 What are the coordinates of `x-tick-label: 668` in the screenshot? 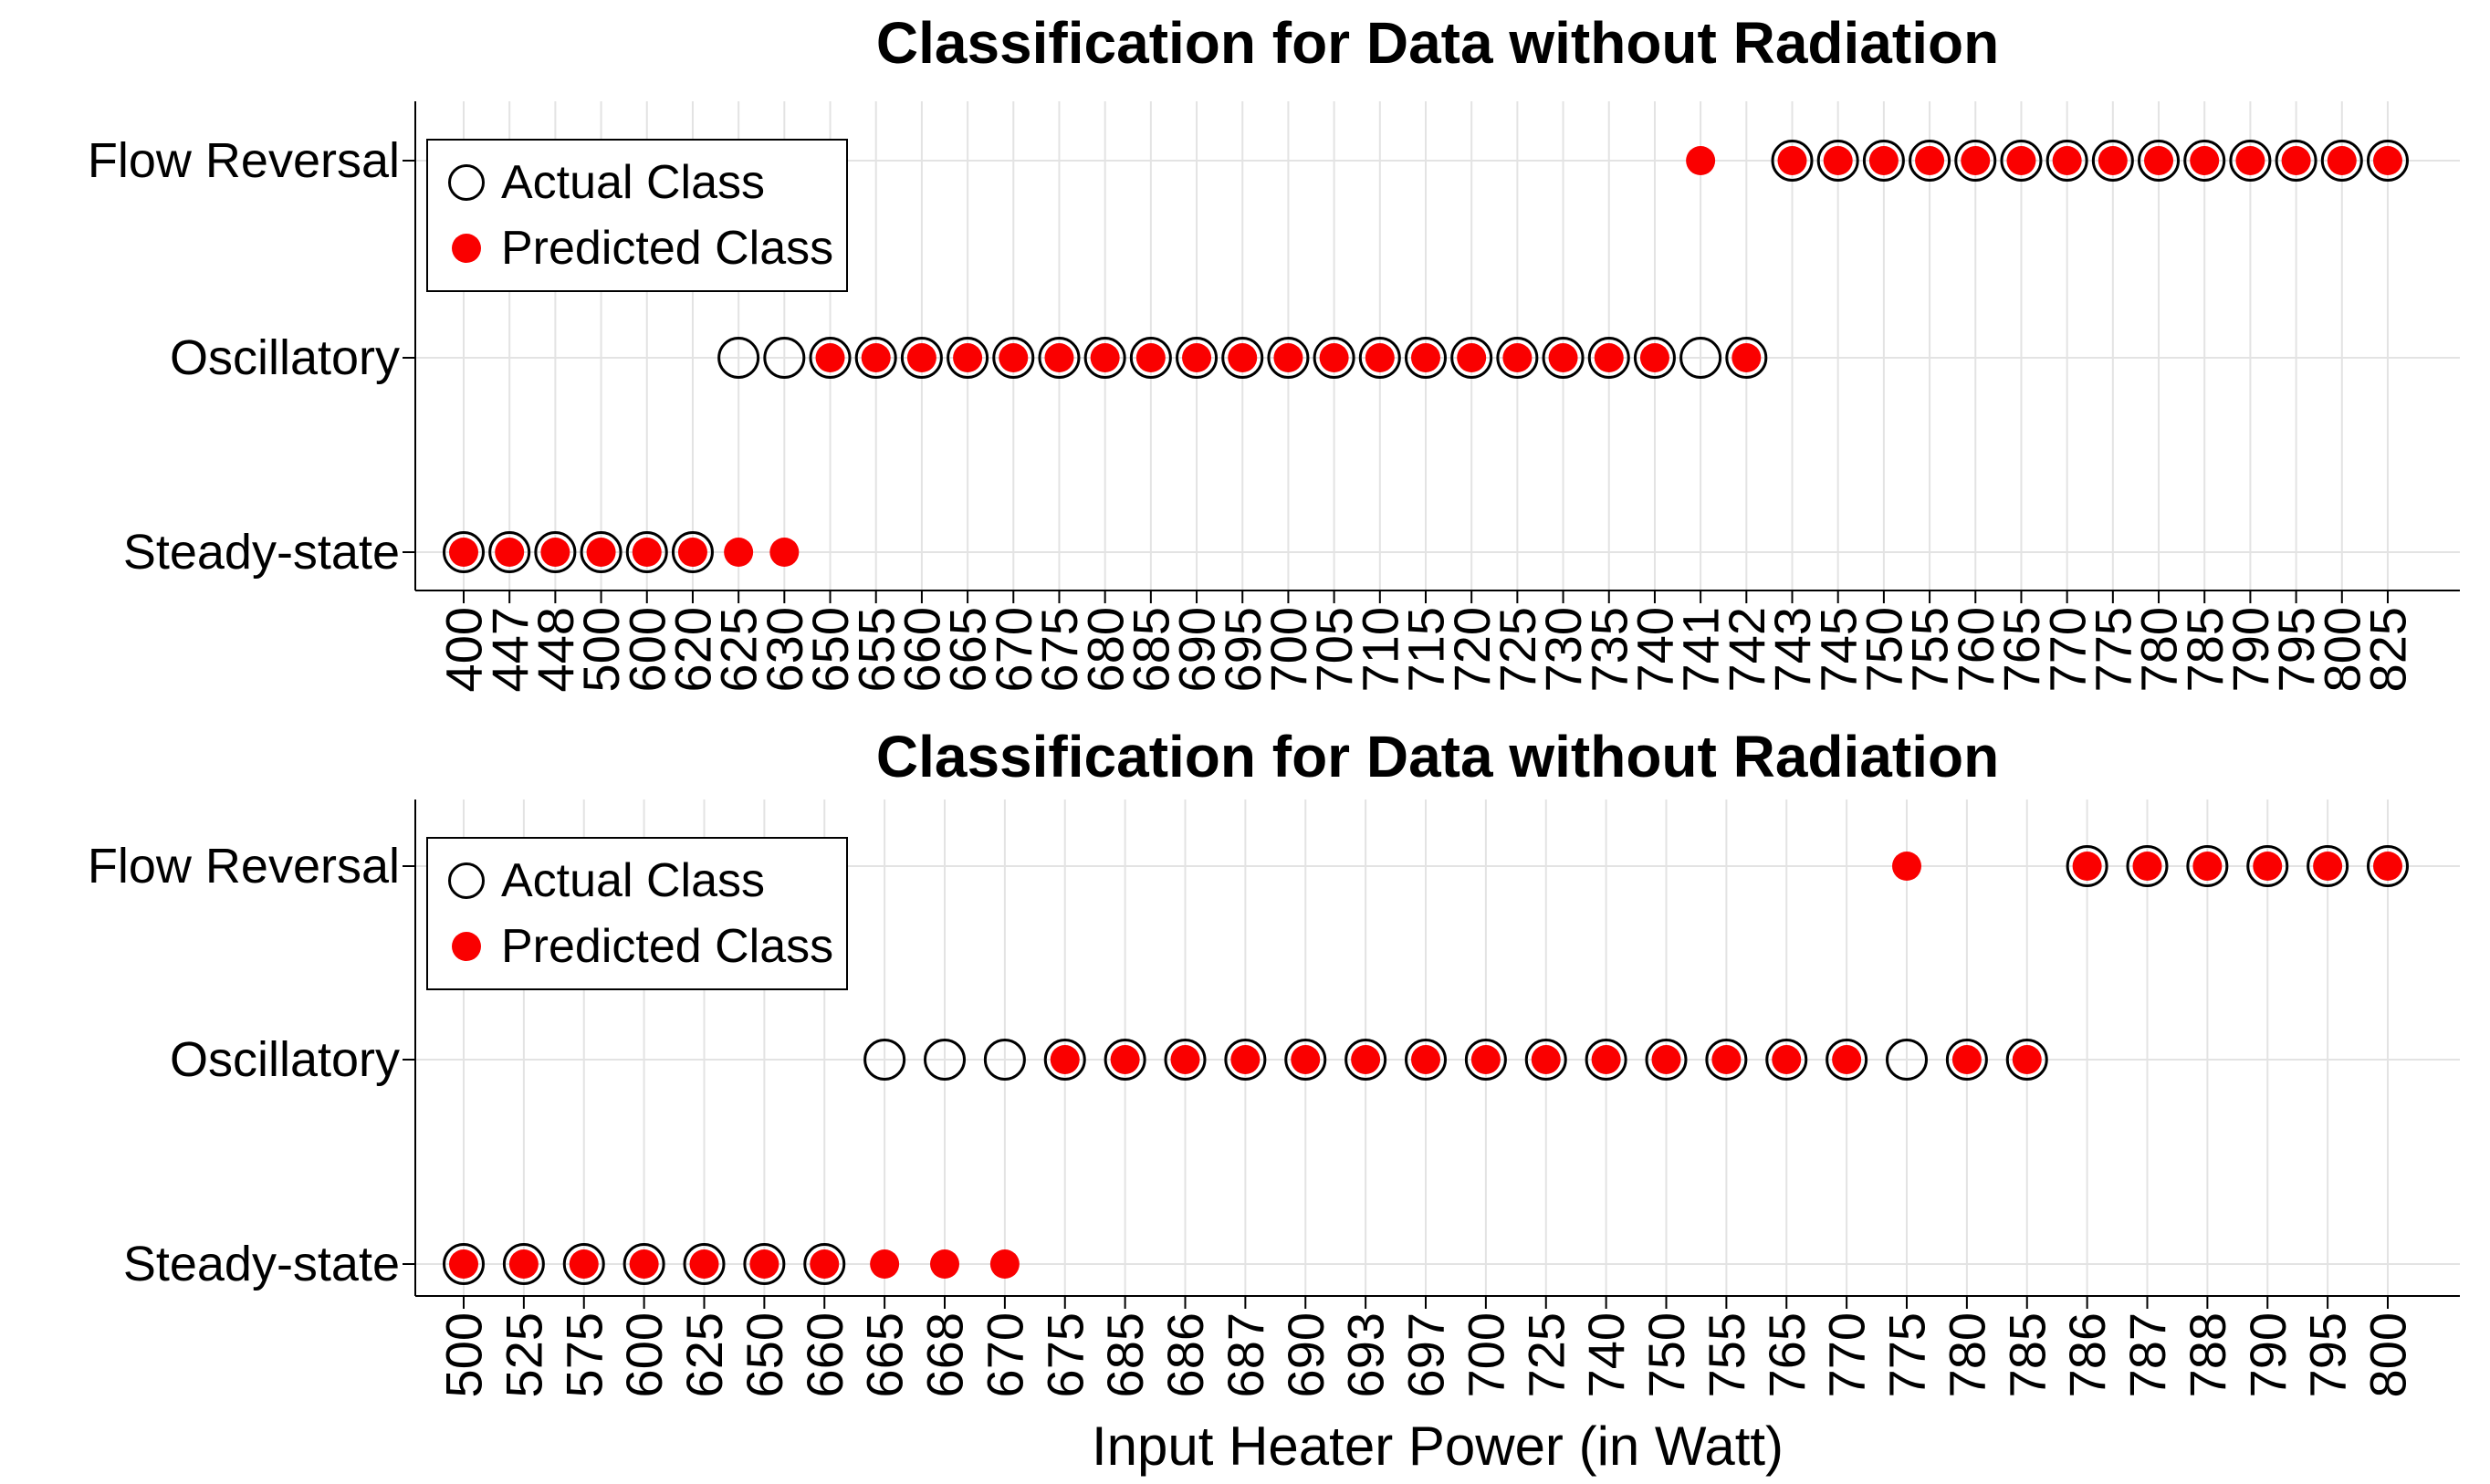 It's located at (945, 1354).